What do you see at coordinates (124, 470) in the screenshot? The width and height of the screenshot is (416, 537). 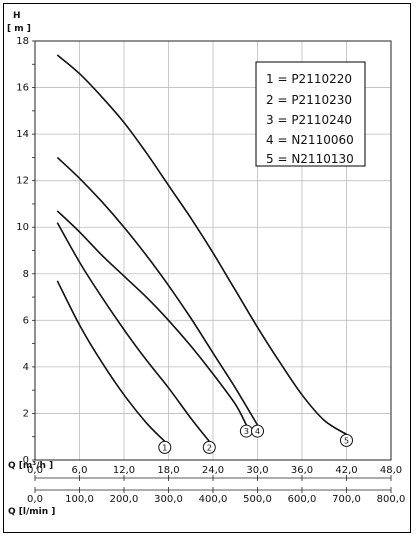 I see `x-tick-label-m3h: 12,0` at bounding box center [124, 470].